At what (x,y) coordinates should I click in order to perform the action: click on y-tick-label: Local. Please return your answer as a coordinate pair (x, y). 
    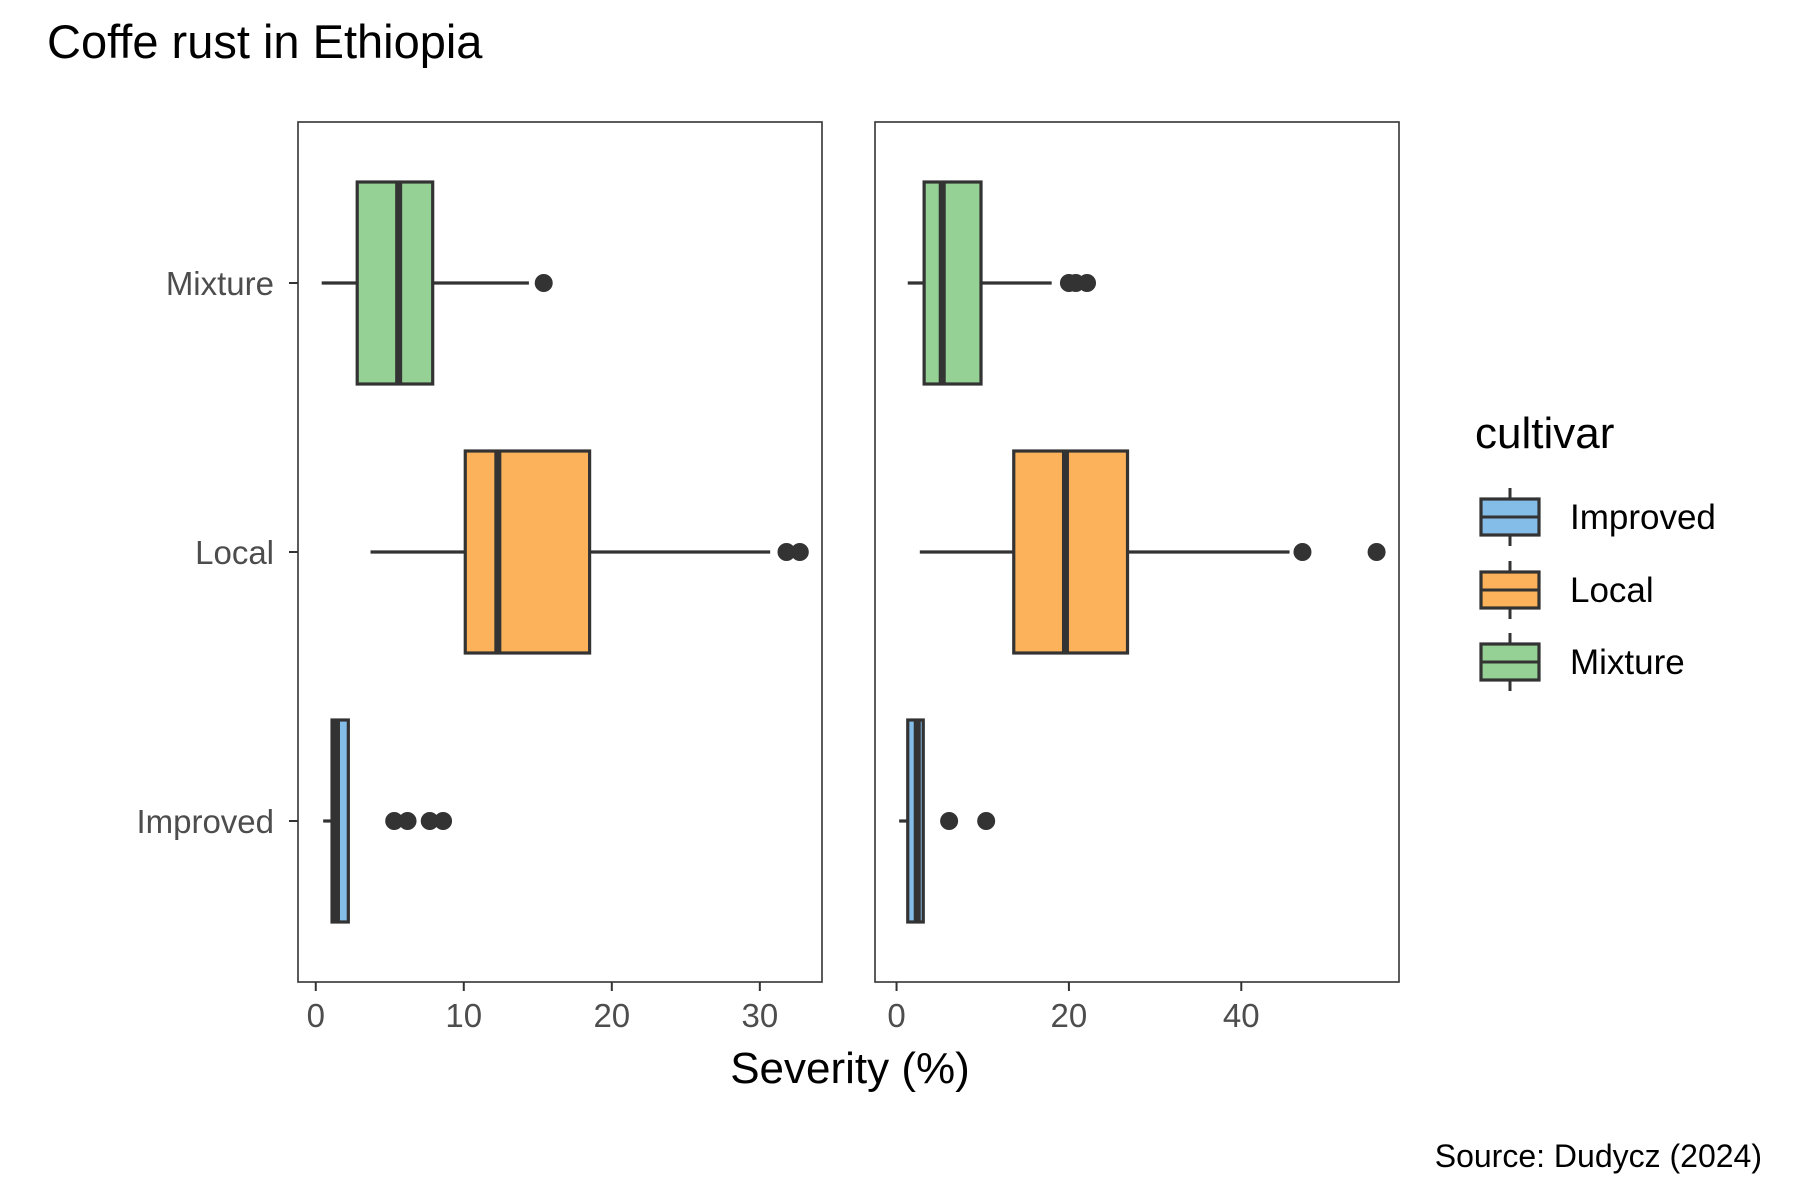
    Looking at the image, I should click on (234, 552).